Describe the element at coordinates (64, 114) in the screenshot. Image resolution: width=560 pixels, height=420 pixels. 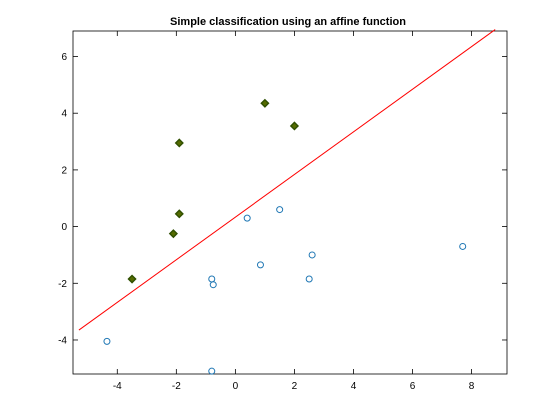
I see `y-tick-label: 4` at that location.